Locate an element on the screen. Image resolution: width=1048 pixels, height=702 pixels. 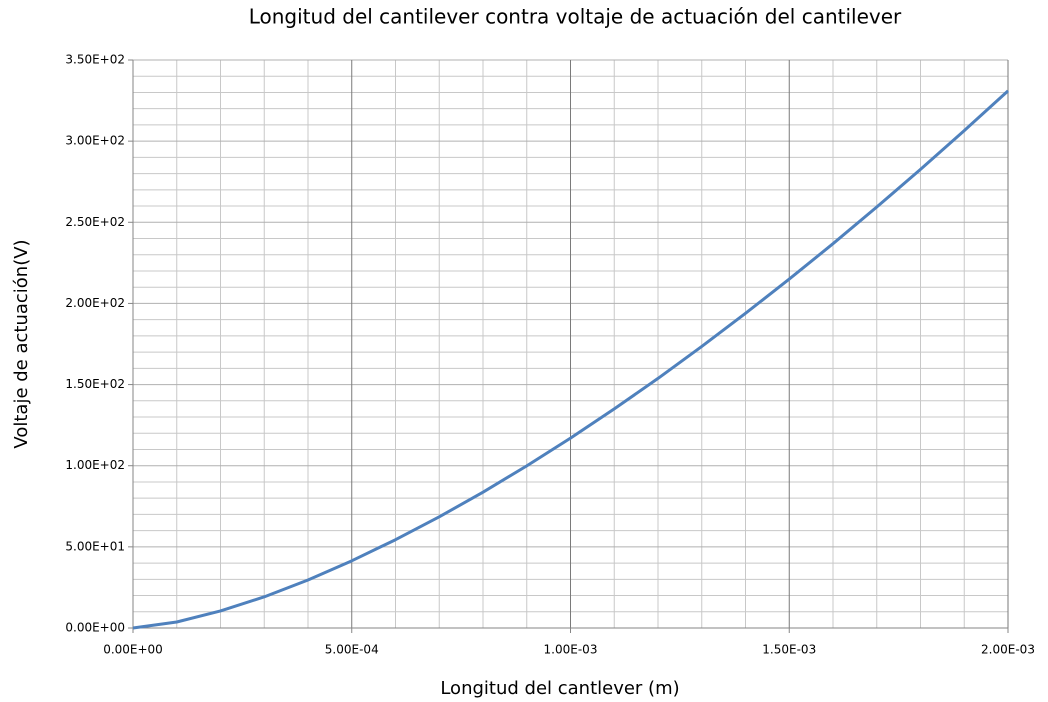
y-tick-label: 2.00E+02 is located at coordinates (95, 303).